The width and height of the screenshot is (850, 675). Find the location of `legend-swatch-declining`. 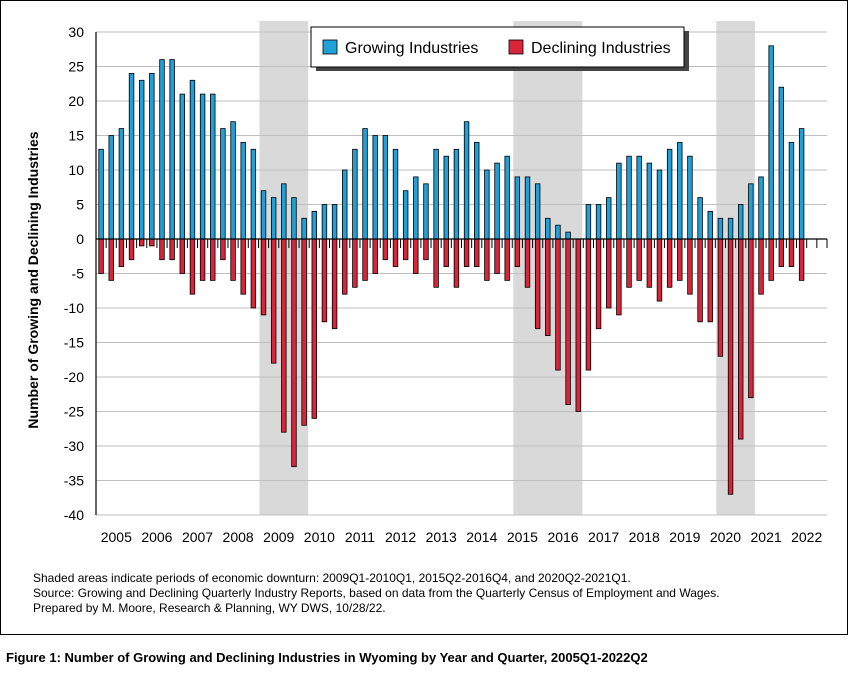

legend-swatch-declining is located at coordinates (516, 47).